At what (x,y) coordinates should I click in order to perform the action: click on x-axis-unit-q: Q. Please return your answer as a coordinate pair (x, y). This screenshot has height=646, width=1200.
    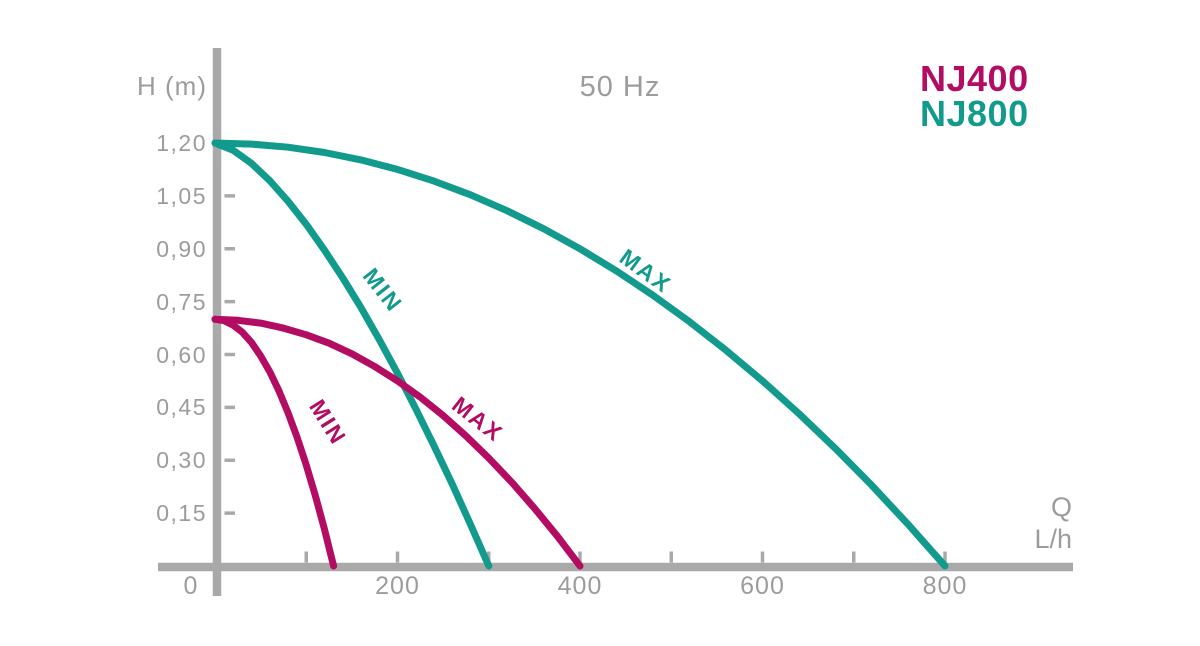
    Looking at the image, I should click on (1061, 507).